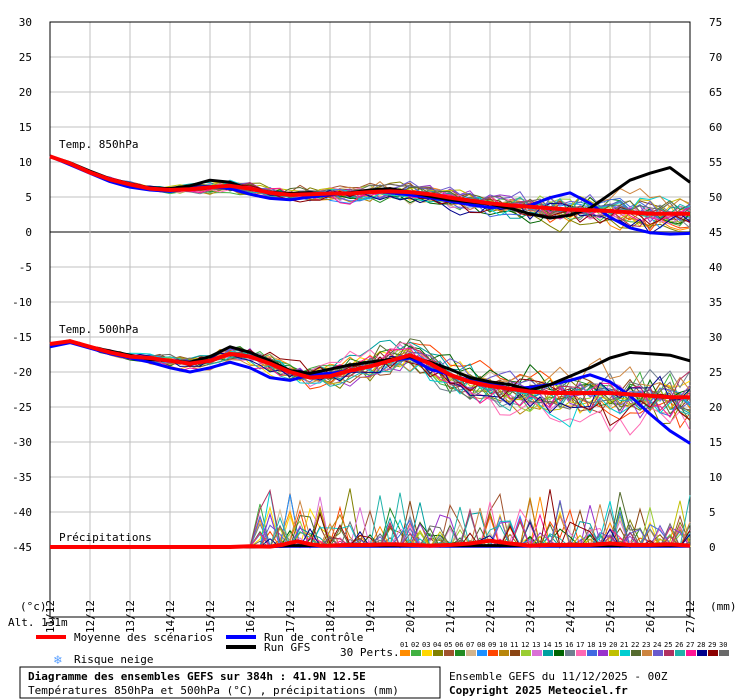 This screenshot has width=740, height=700. I want to click on left-axis-unit: (°c), so click(33, 606).